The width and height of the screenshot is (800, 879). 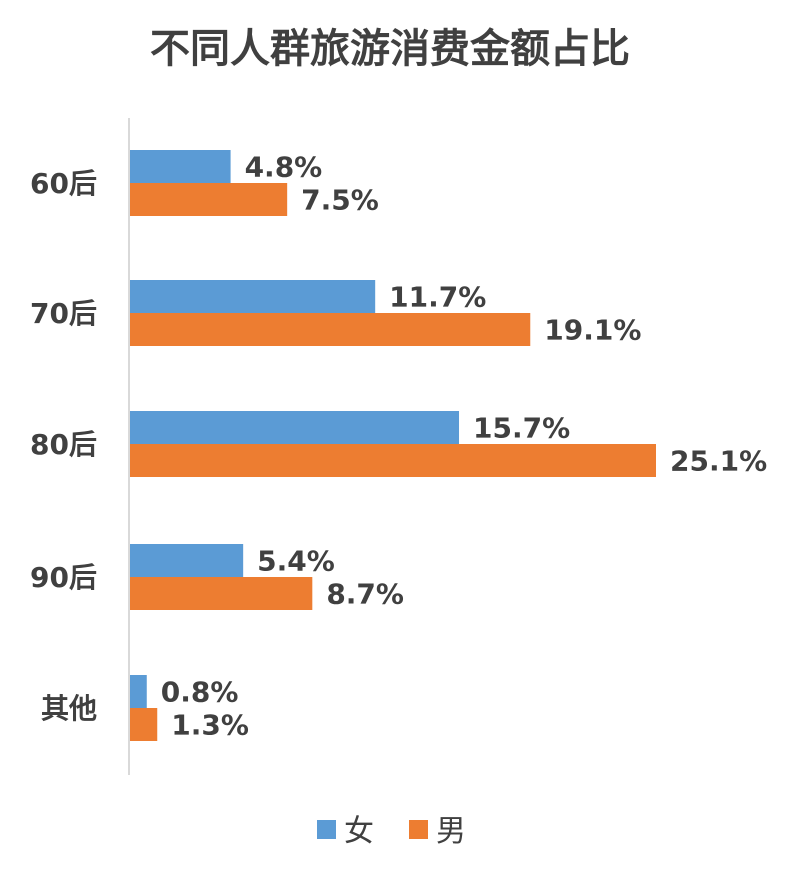 What do you see at coordinates (200, 692) in the screenshot?
I see `data-label: 0.8%` at bounding box center [200, 692].